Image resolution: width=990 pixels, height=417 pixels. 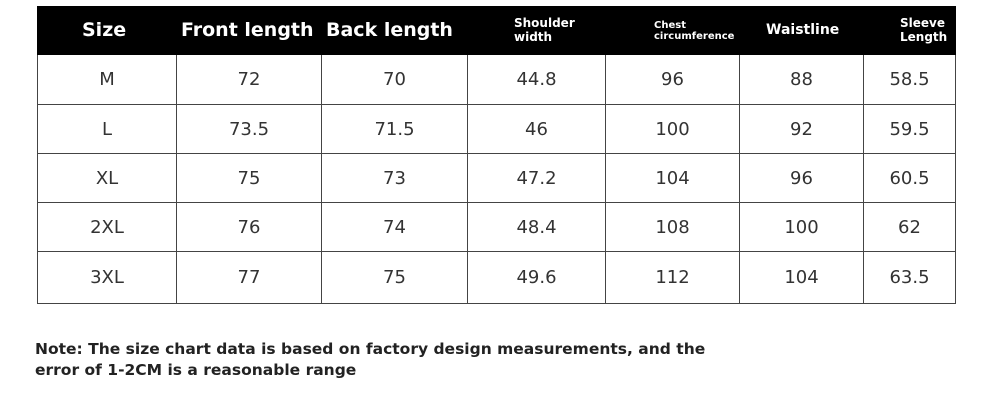 I want to click on sleeve-length-cell: 63.5, so click(x=909, y=277).